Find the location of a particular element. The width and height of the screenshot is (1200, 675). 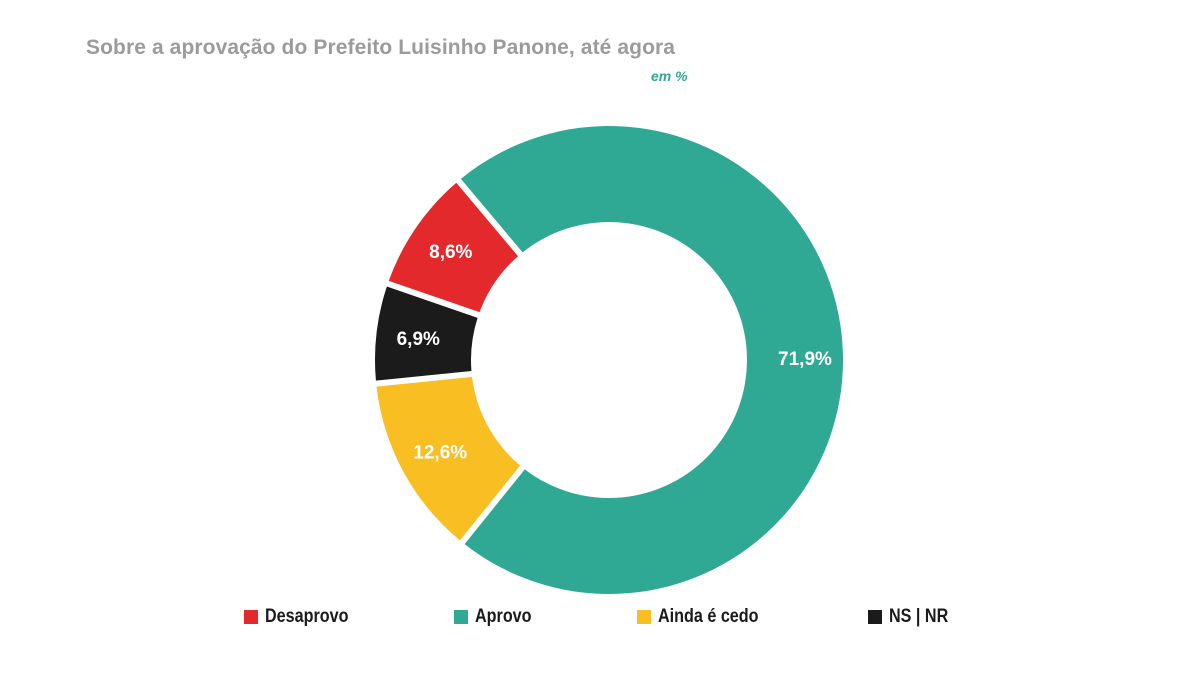

legend-label-aprovo: Aprovo is located at coordinates (503, 616).